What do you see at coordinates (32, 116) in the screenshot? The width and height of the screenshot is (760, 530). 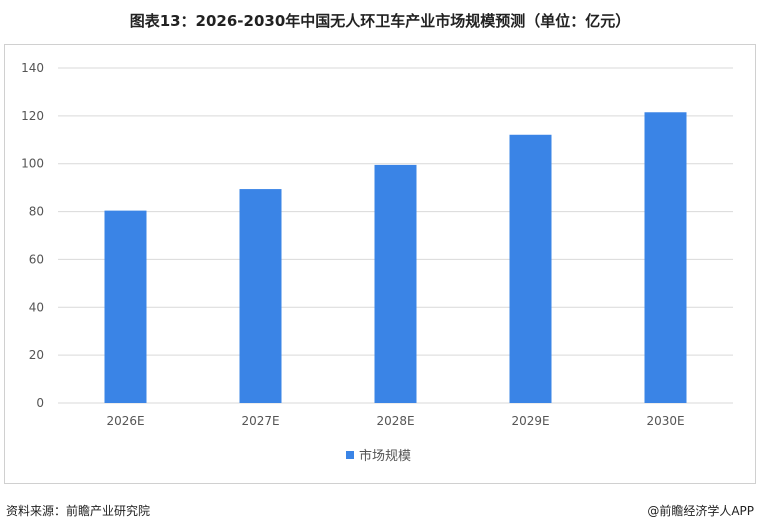 I see `y-tick-label: 120` at bounding box center [32, 116].